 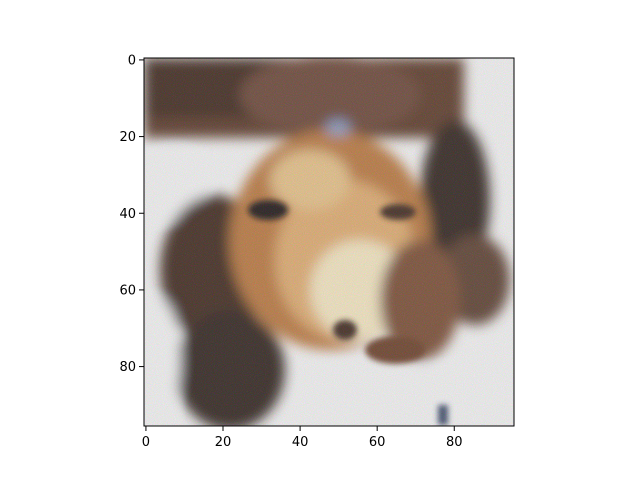 What do you see at coordinates (300, 442) in the screenshot?
I see `x-tick-label: 40` at bounding box center [300, 442].